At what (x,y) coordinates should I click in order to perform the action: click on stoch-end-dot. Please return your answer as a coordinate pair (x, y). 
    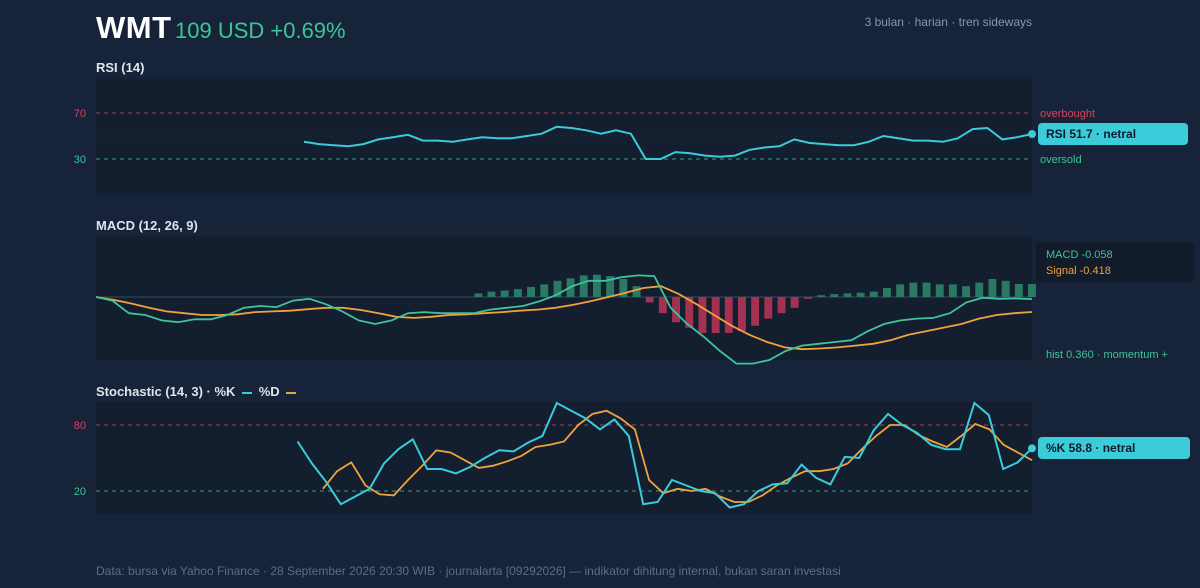
    Looking at the image, I should click on (1032, 448).